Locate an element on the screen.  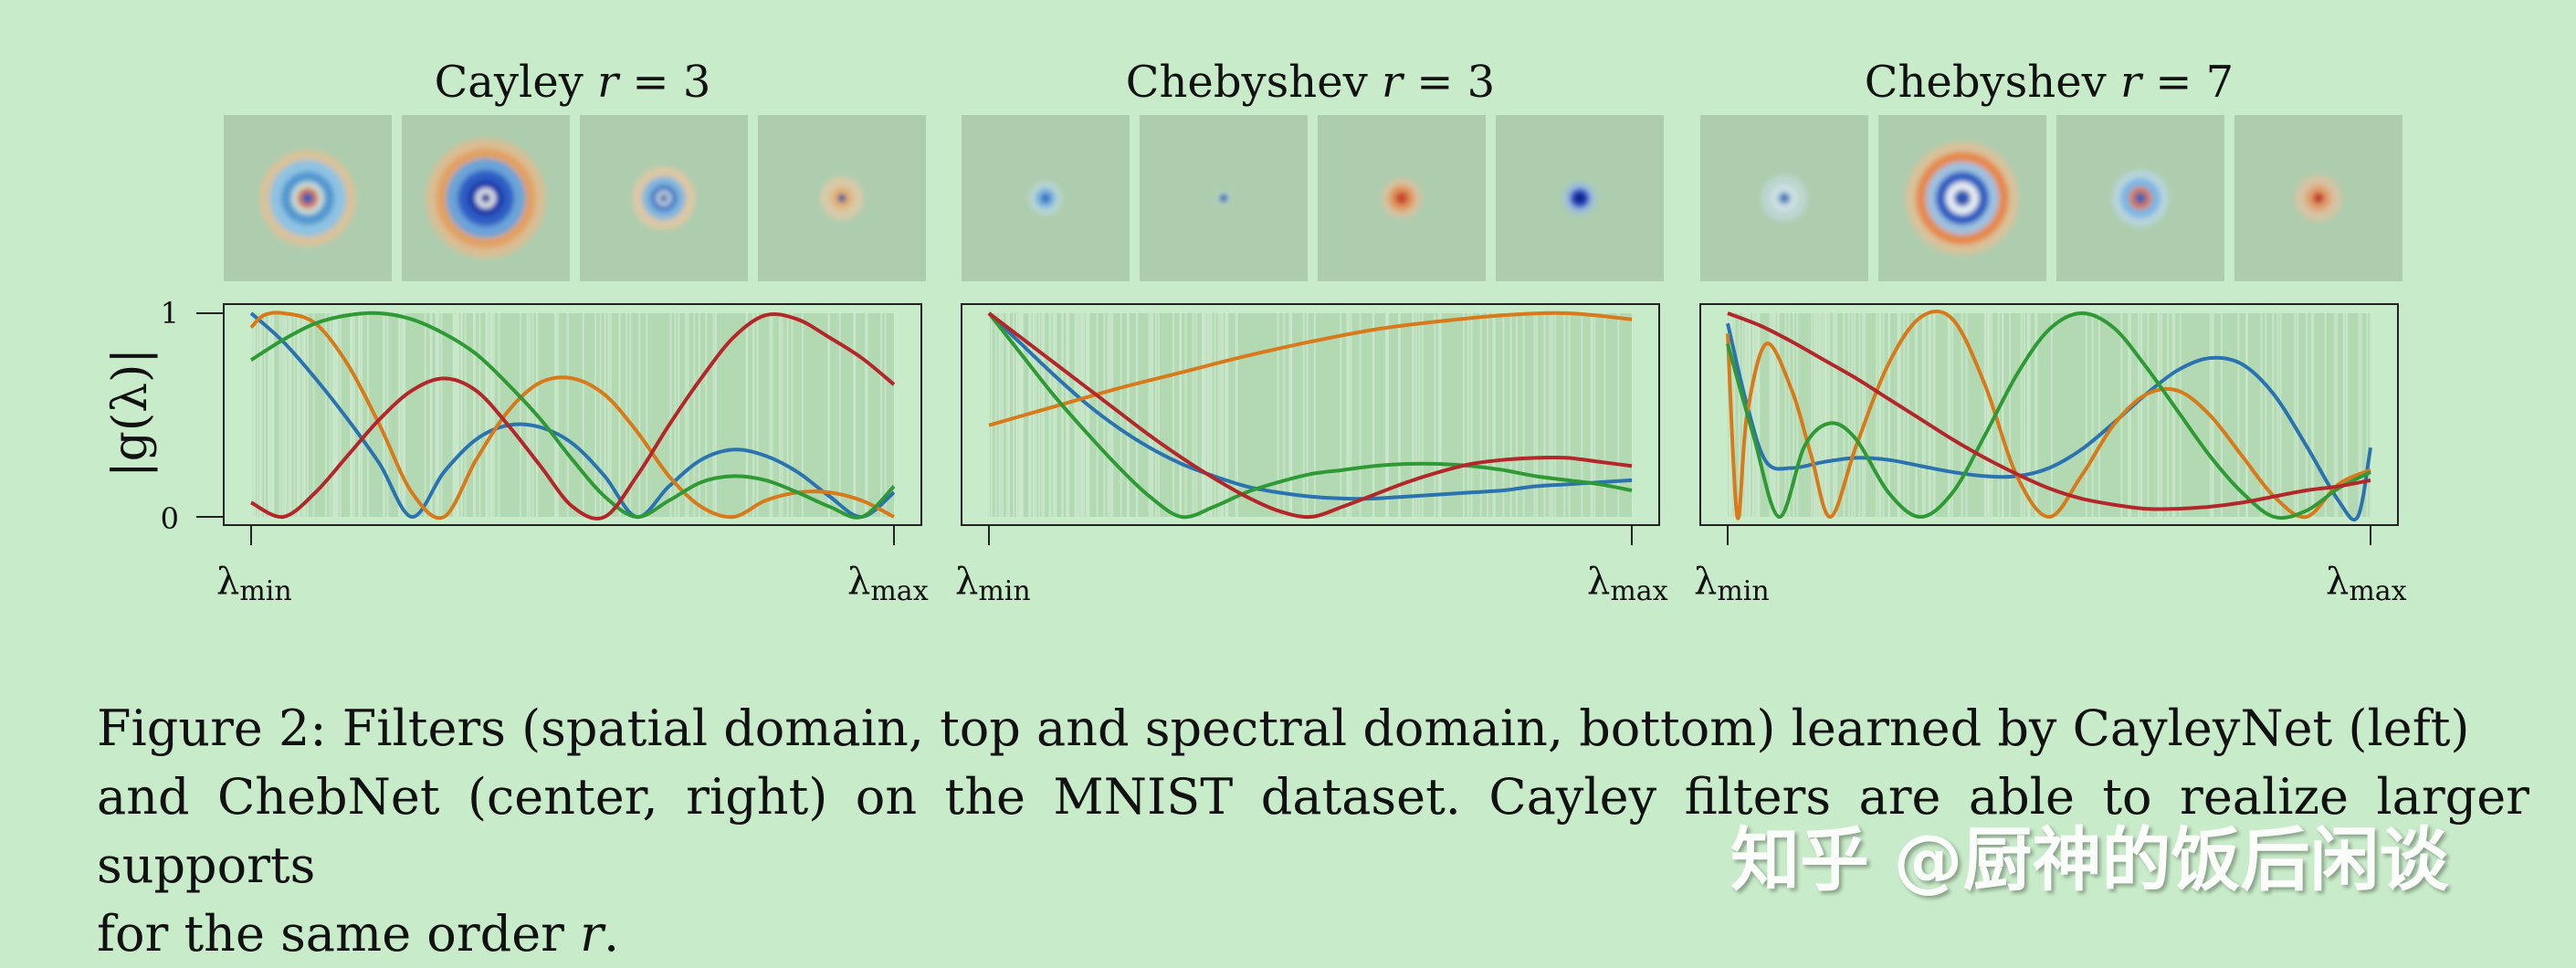
x-tick-label-max-2: λmax is located at coordinates (2366, 584).